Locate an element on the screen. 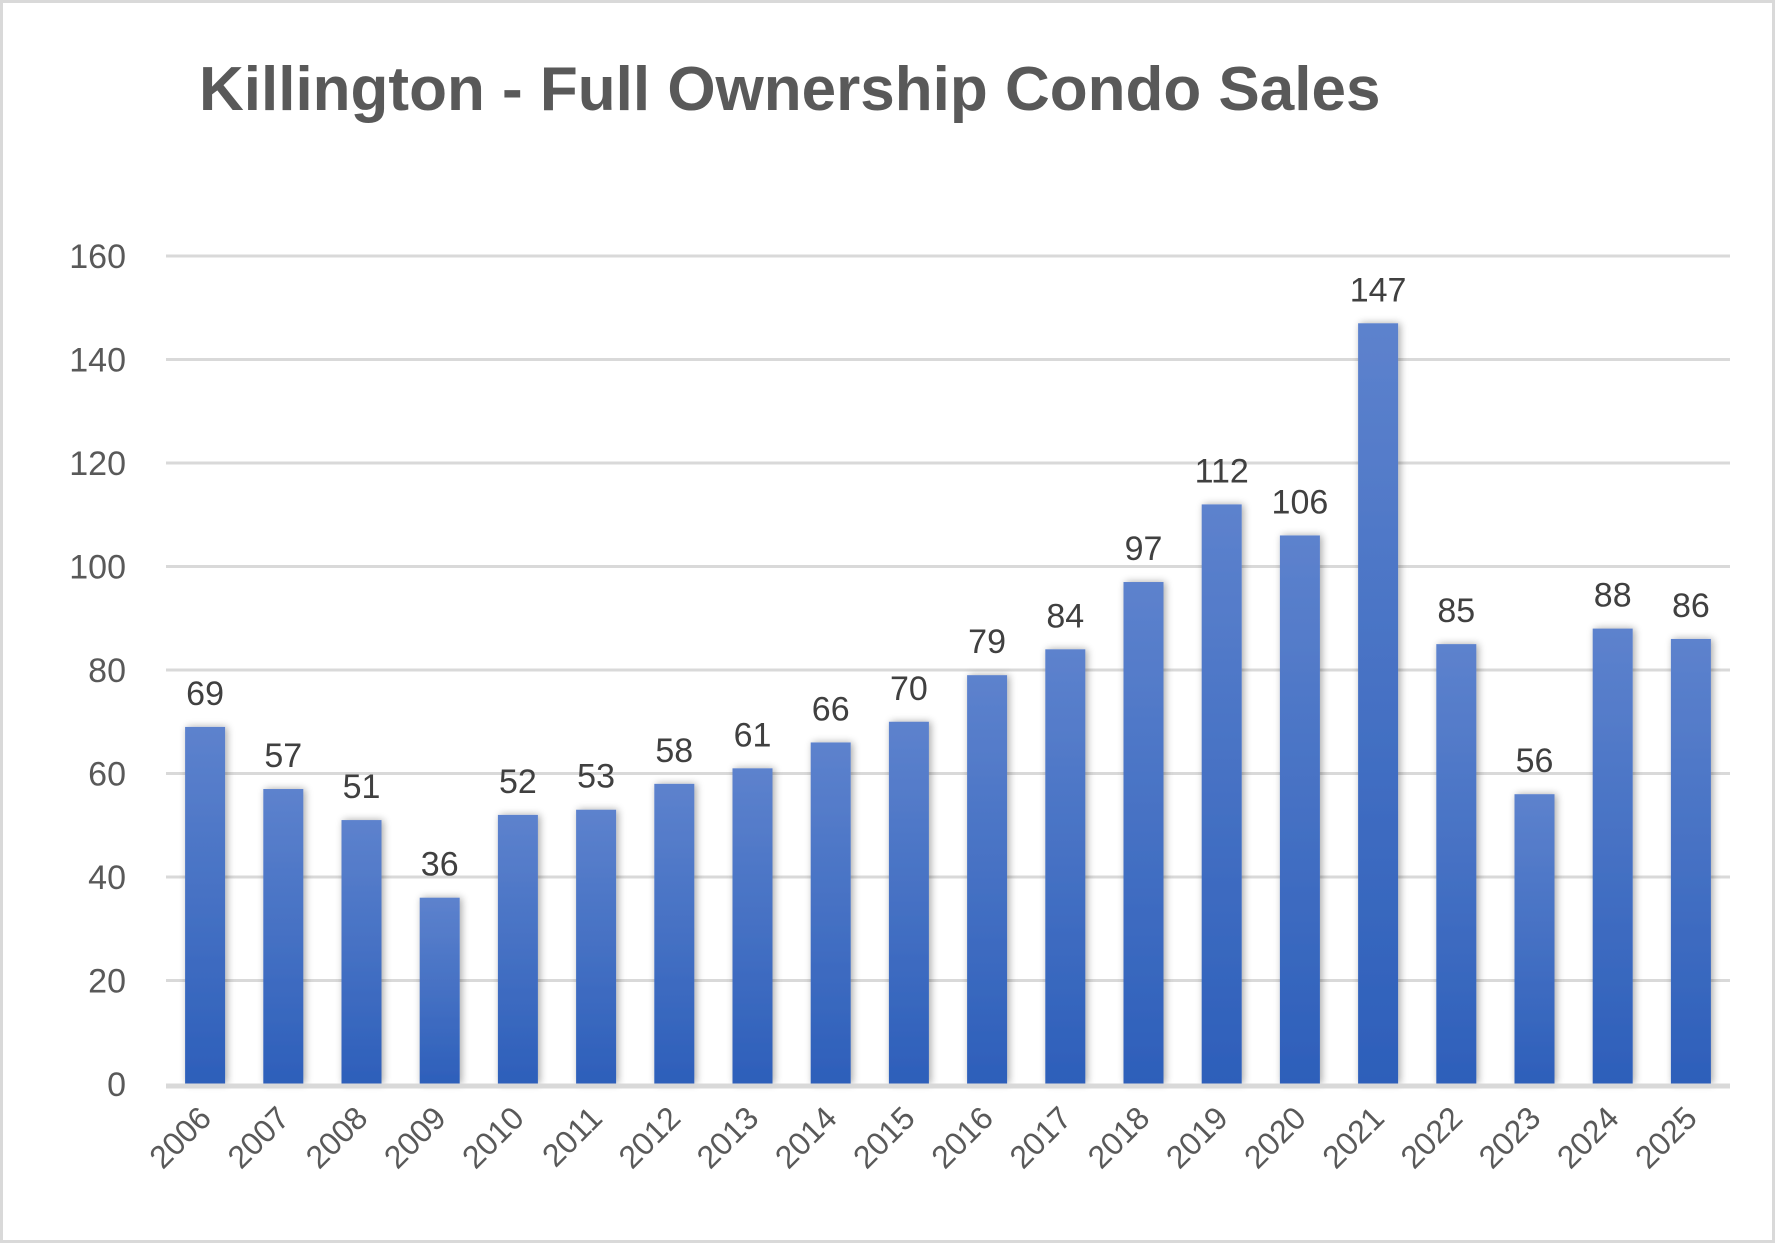 The width and height of the screenshot is (1775, 1246). y-tick-label: 0 is located at coordinates (116, 1085).